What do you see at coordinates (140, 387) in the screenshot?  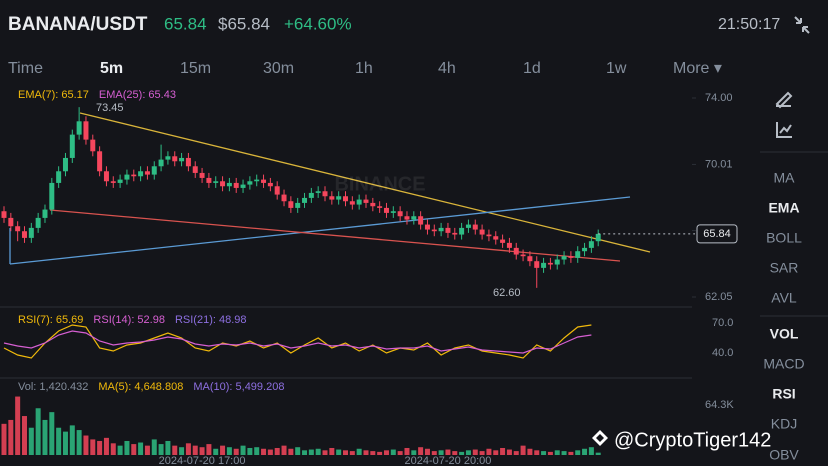 I see `legend-entry: MA(5): 4,648.808` at bounding box center [140, 387].